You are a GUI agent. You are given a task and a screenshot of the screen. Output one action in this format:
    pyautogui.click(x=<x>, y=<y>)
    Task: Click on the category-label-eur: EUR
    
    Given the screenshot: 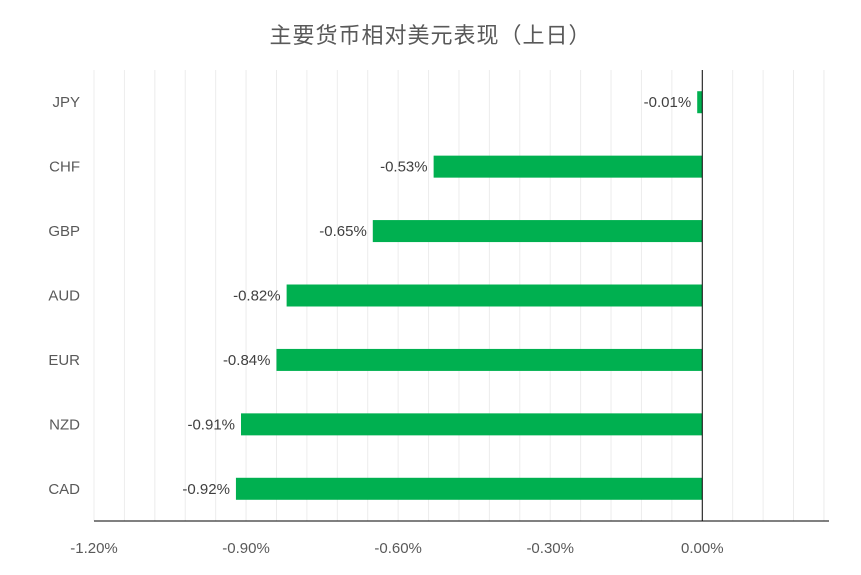 What is the action you would take?
    pyautogui.click(x=64, y=360)
    